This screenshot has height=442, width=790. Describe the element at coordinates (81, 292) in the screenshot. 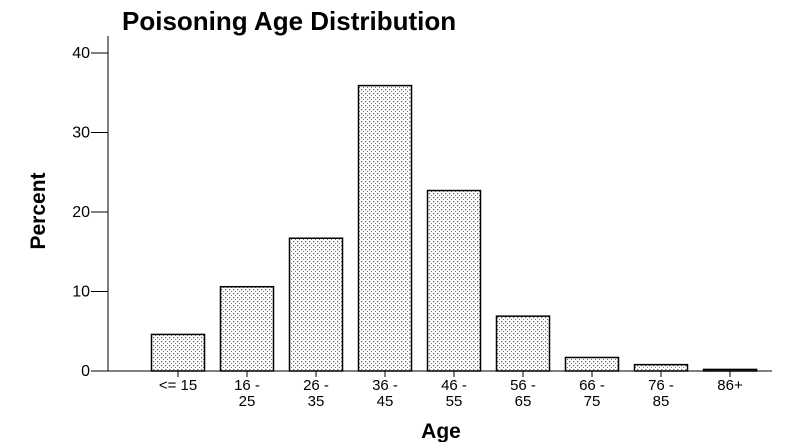

I see `y-tick-label: 10` at that location.